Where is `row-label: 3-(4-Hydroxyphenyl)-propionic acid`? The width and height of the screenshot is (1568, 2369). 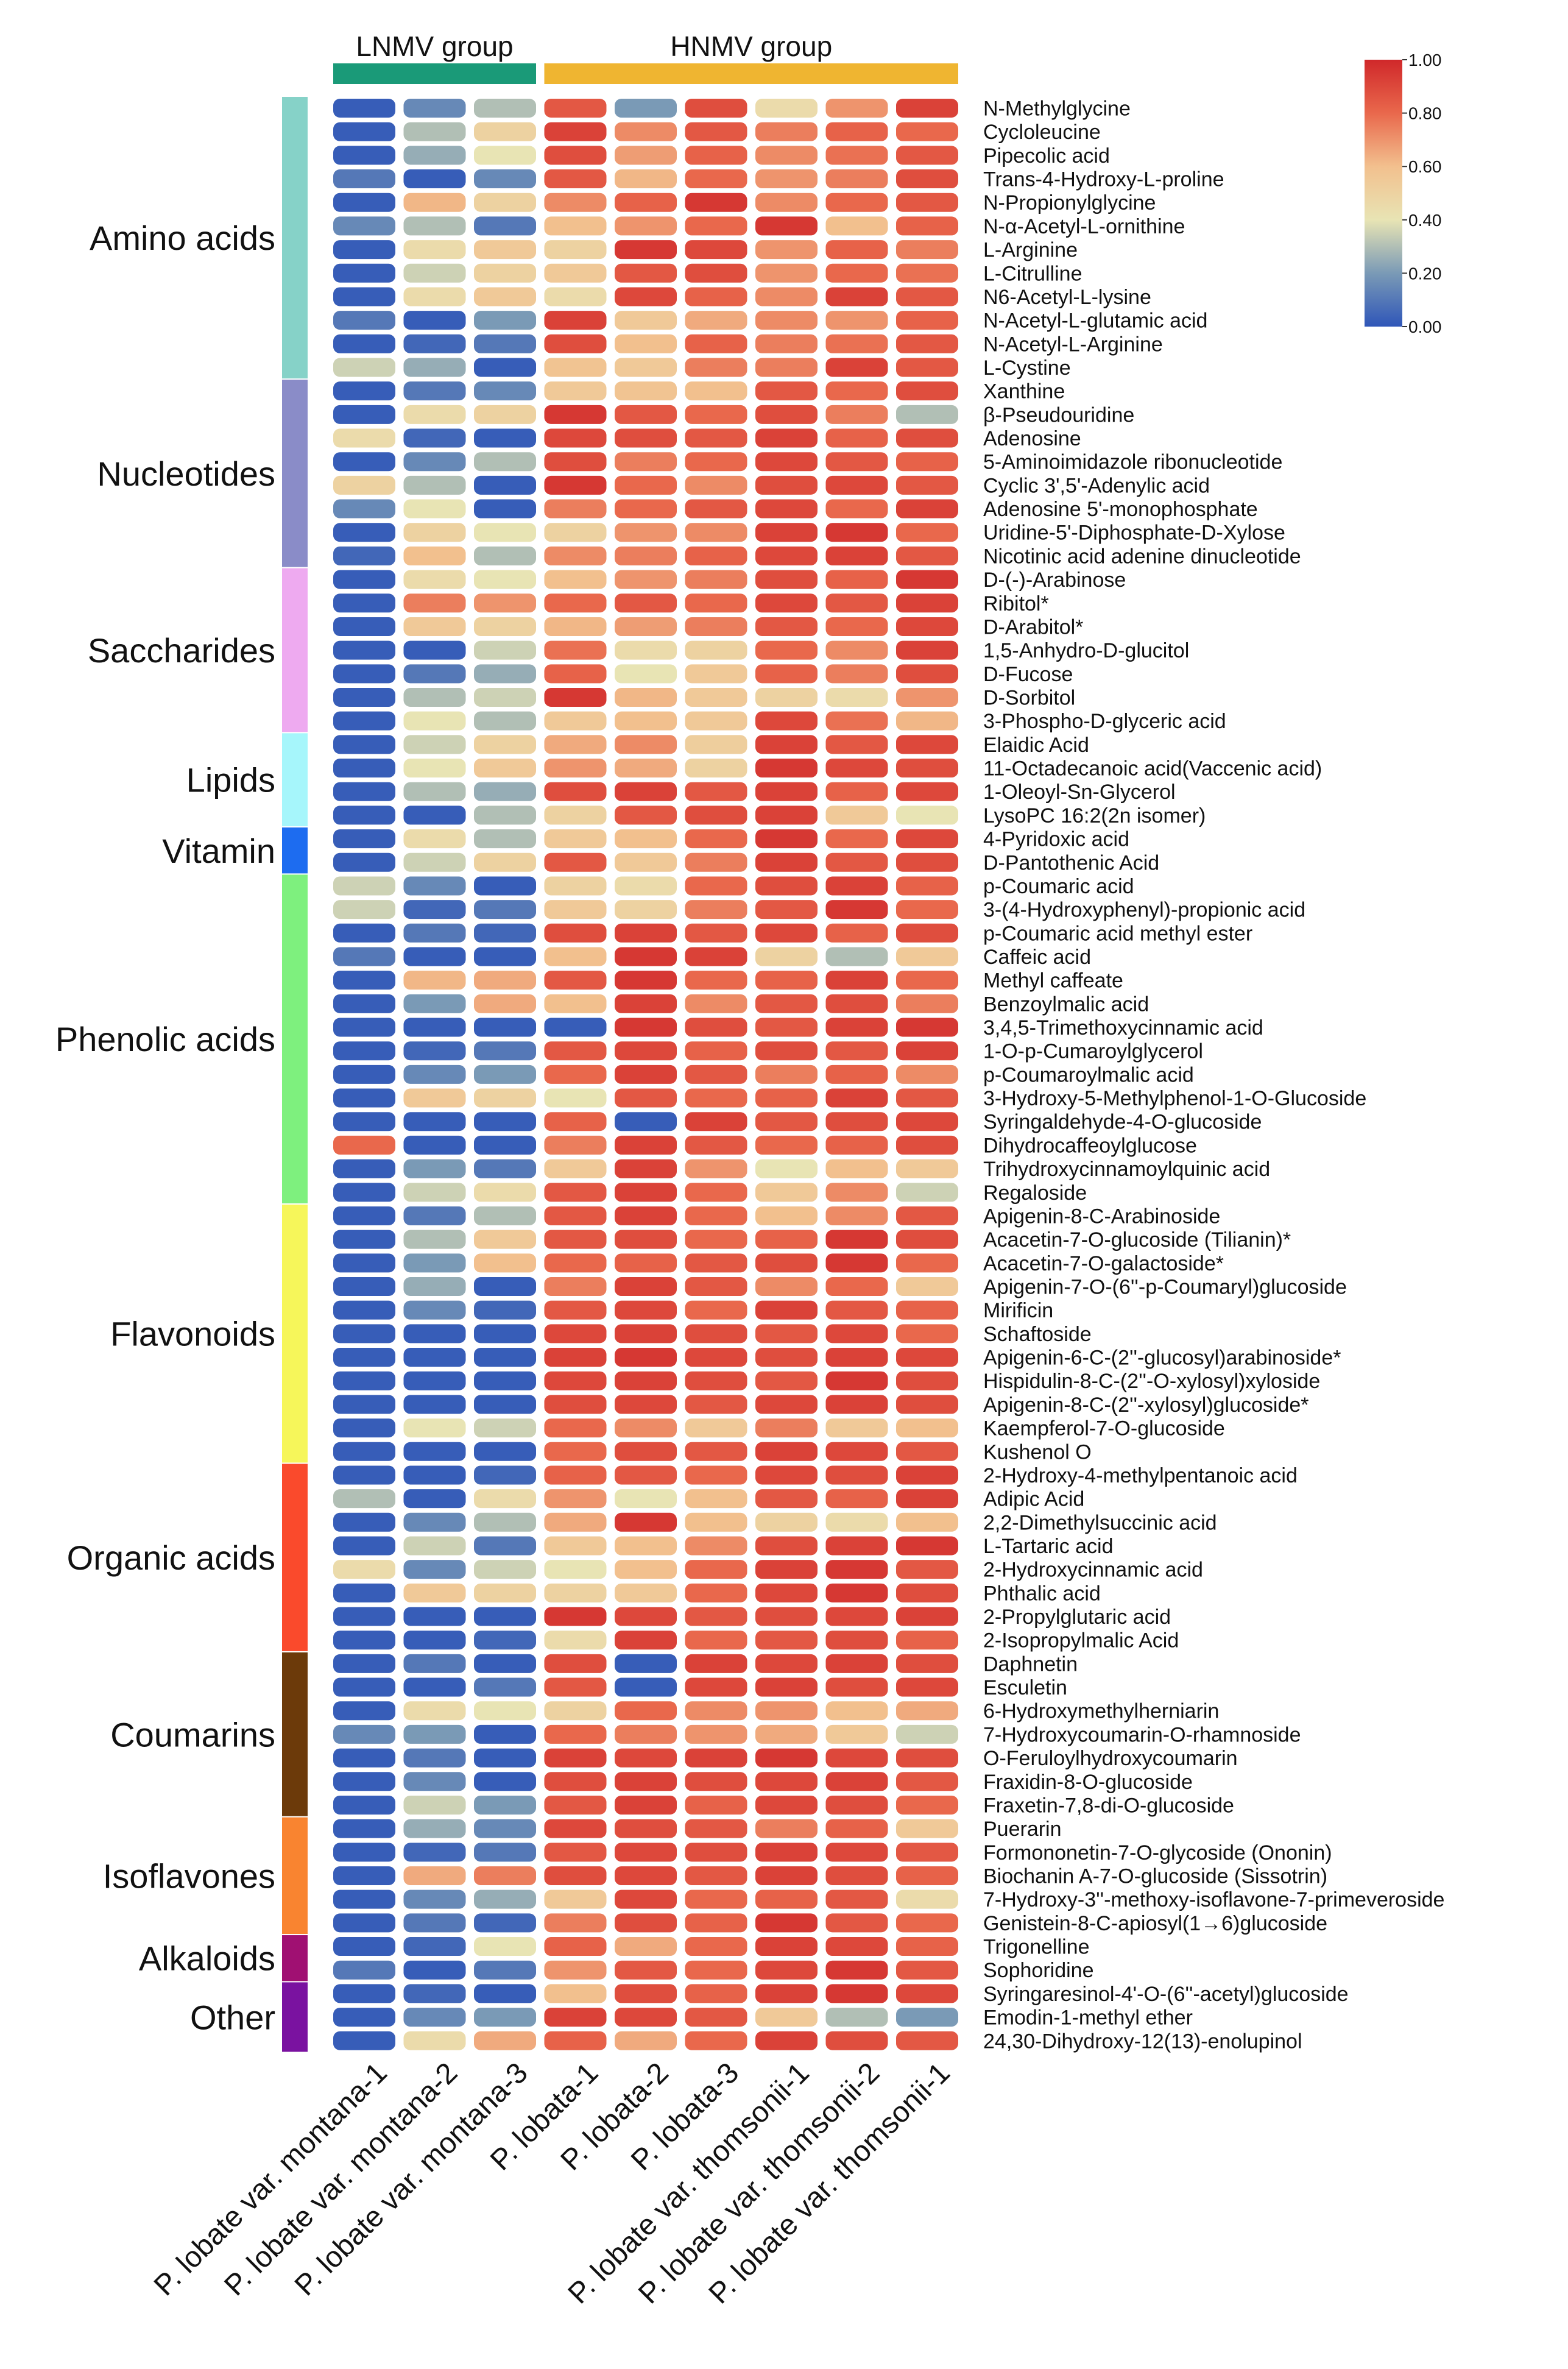
row-label: 3-(4-Hydroxyphenyl)-propionic acid is located at coordinates (1144, 910).